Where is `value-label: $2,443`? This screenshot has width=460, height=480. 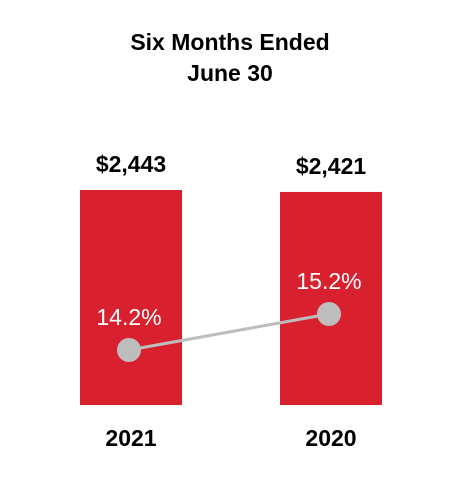 value-label: $2,443 is located at coordinates (131, 164).